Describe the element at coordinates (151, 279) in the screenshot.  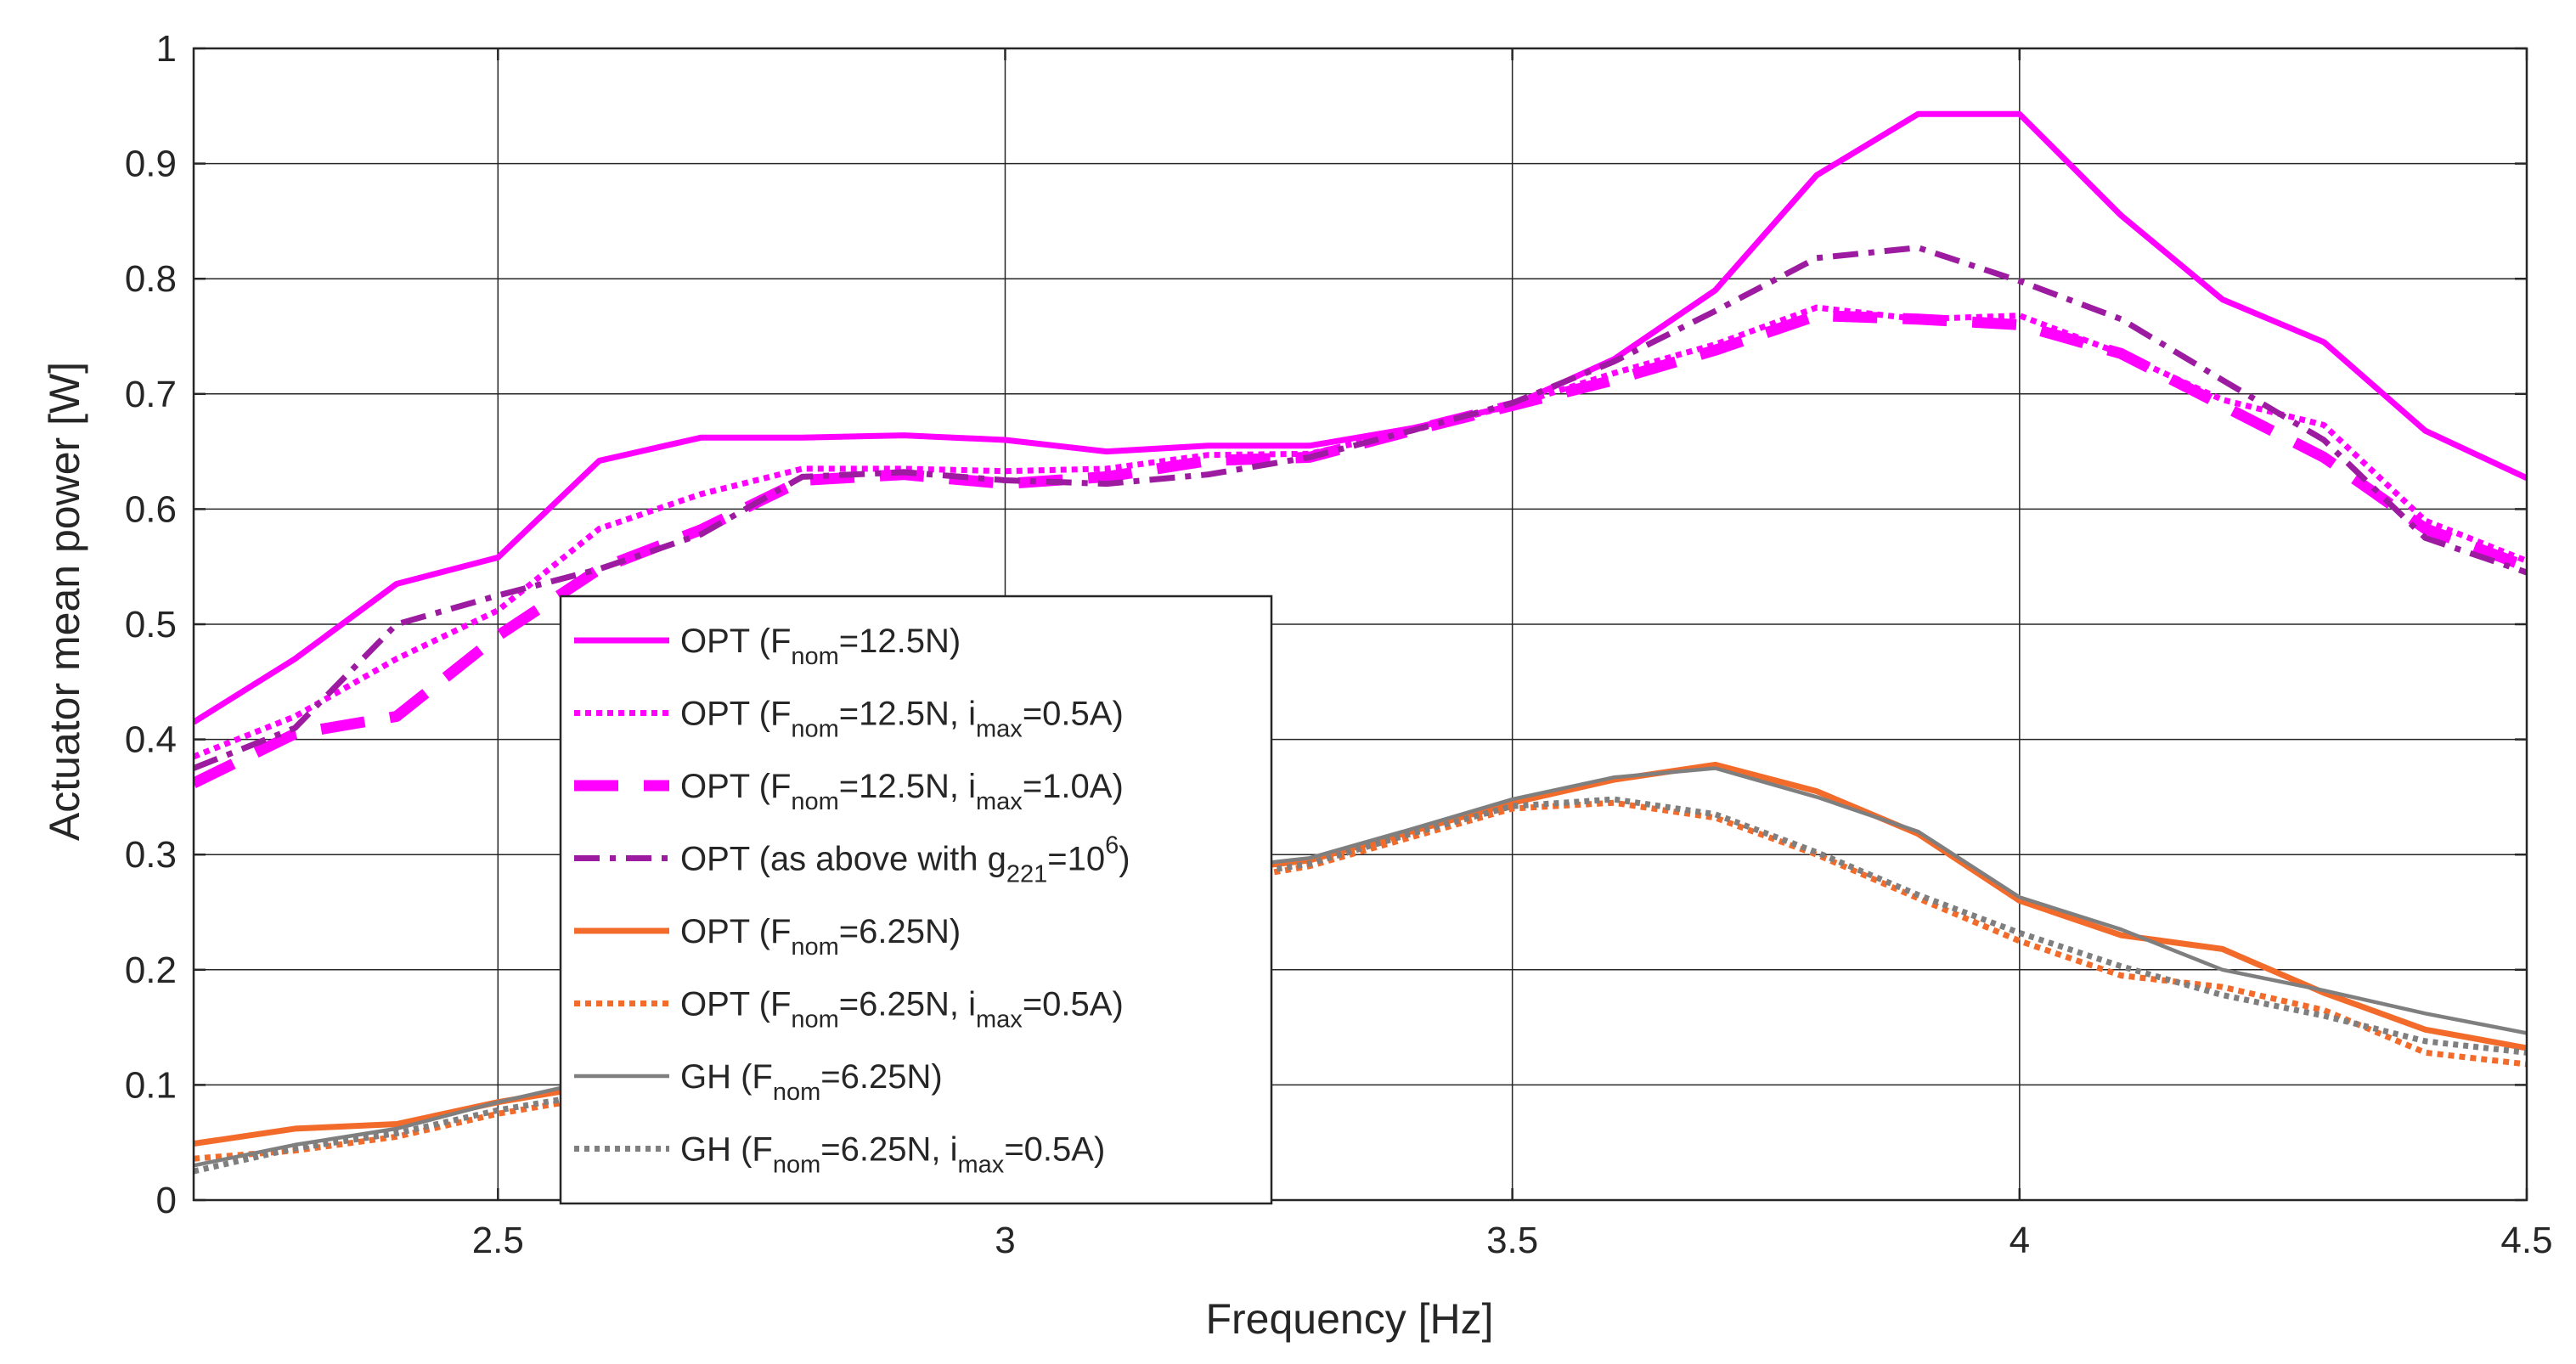
I see `y-tick-label: 0.8` at that location.